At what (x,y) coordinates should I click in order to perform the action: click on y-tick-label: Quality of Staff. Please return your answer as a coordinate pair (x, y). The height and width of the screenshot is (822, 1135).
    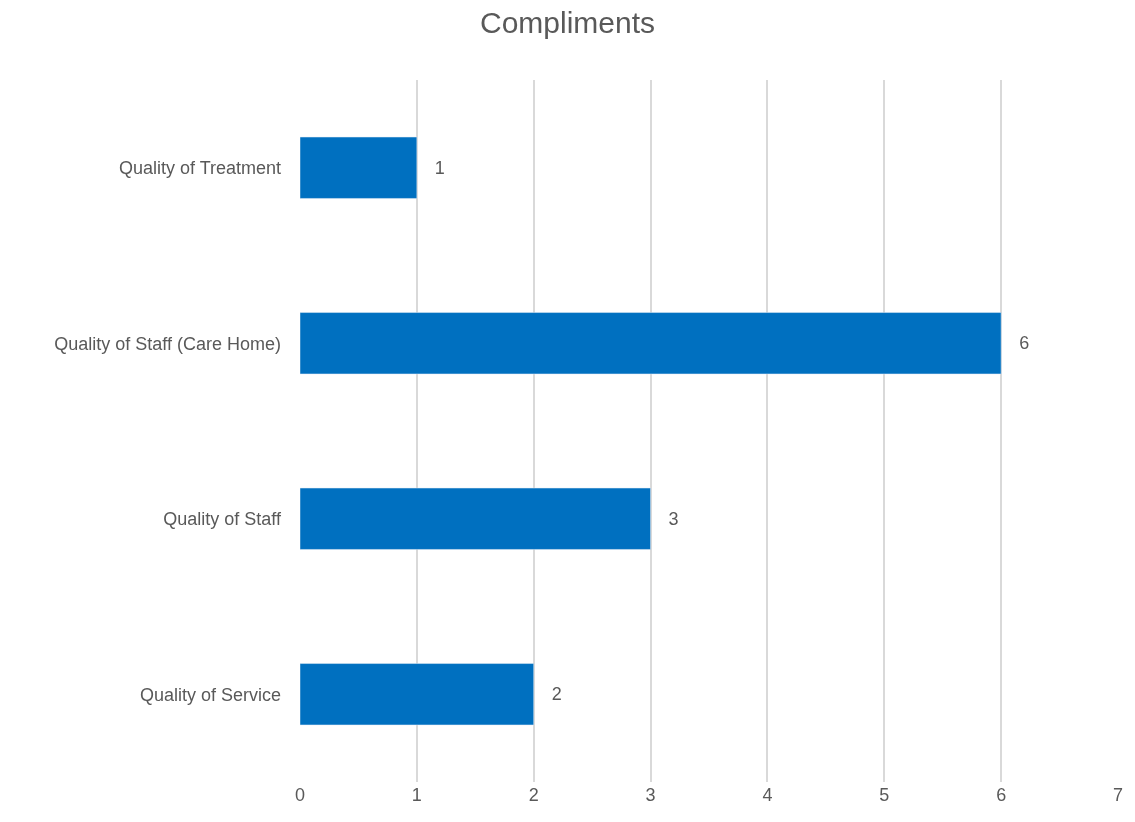
    Looking at the image, I should click on (222, 519).